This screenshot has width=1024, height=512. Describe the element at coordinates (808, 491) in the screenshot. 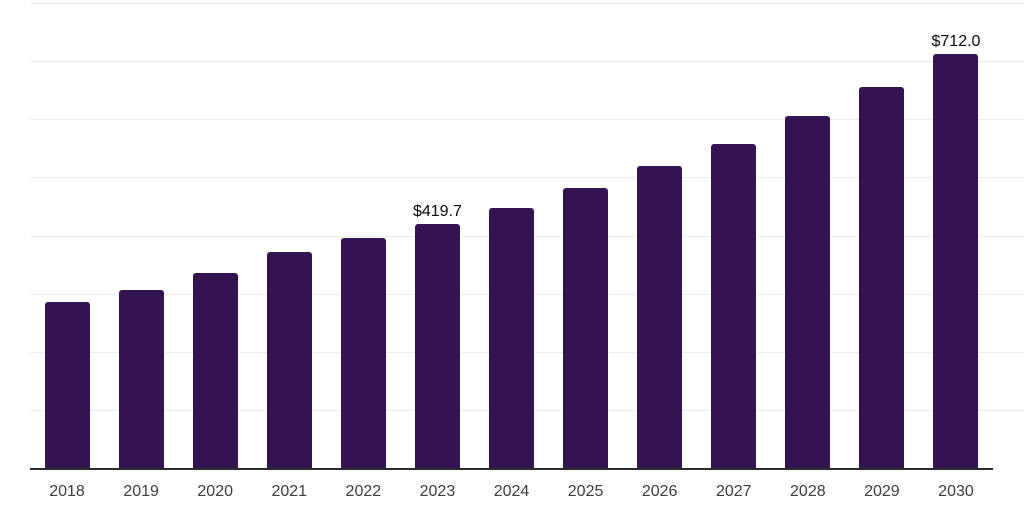

I see `x-tick-label-2028: 2028` at that location.